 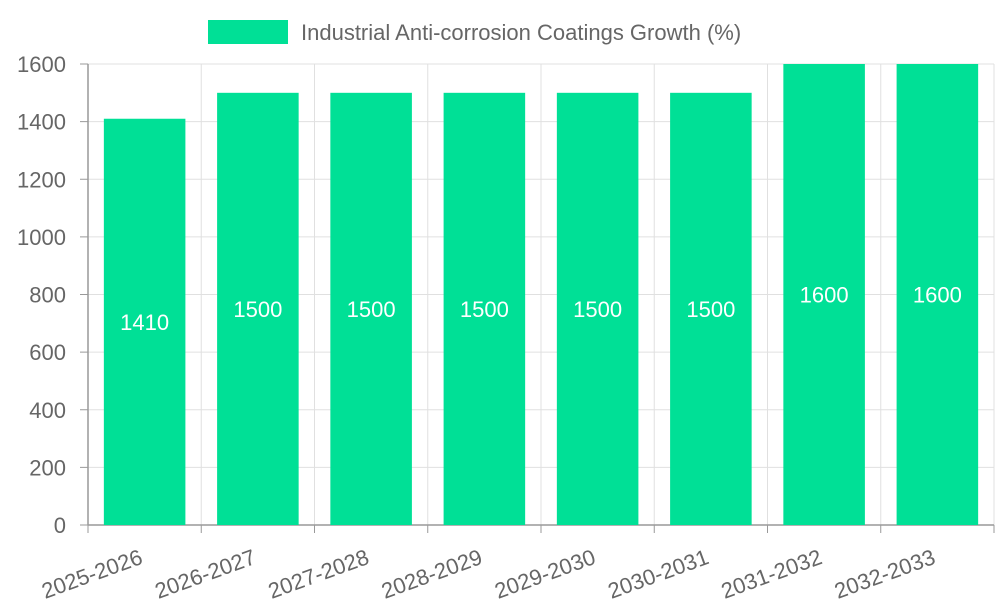 I want to click on y-tick-label: 200, so click(x=47, y=467).